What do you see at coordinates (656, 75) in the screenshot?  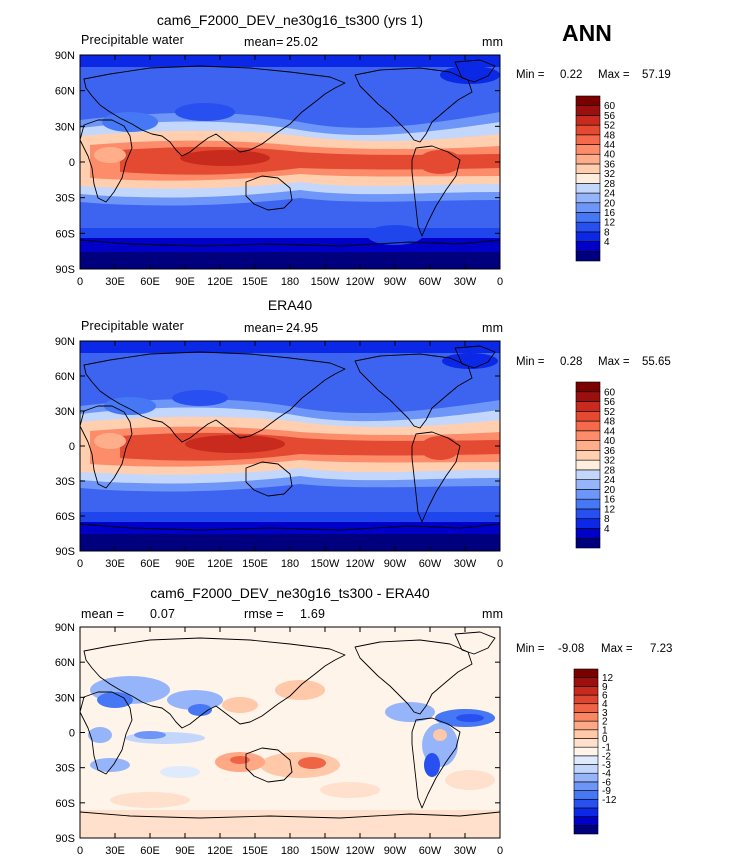 I see `max-value: 57.19` at bounding box center [656, 75].